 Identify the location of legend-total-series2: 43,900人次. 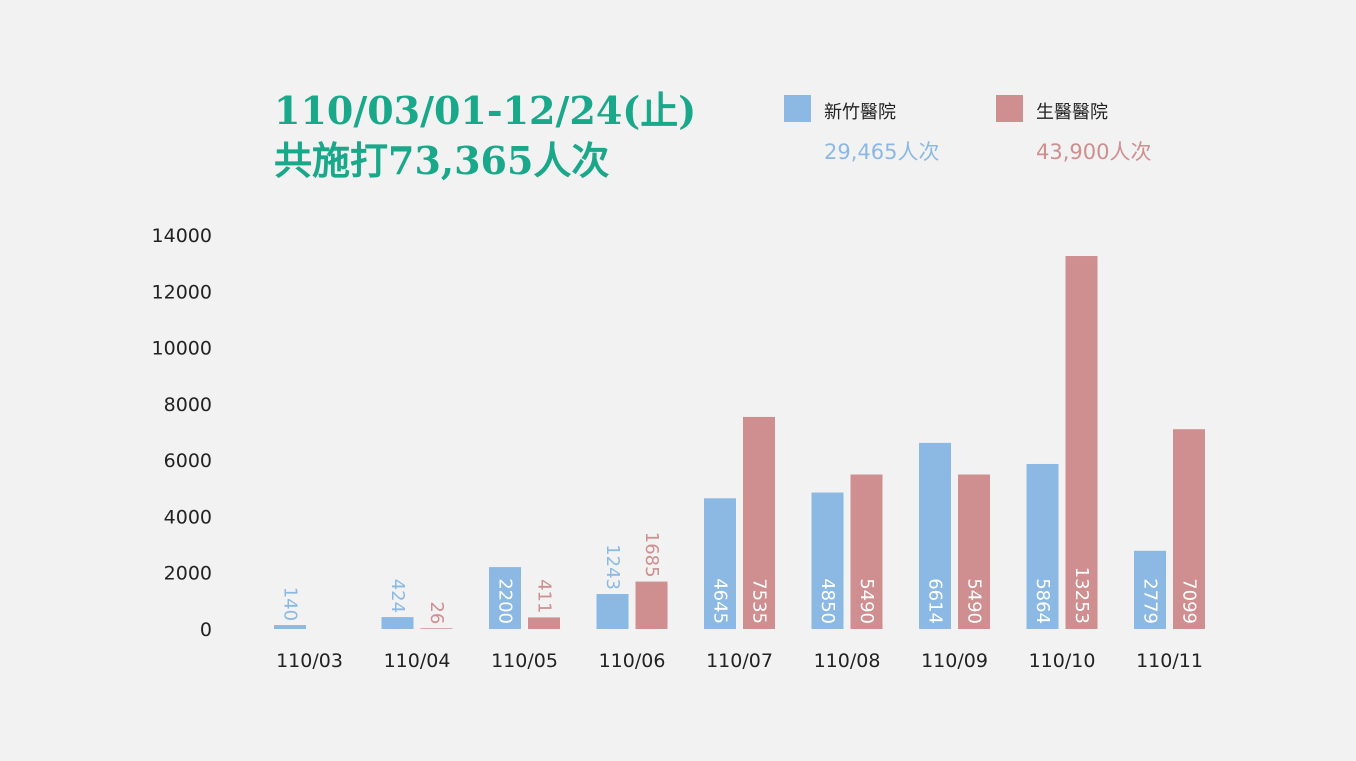
(1094, 152).